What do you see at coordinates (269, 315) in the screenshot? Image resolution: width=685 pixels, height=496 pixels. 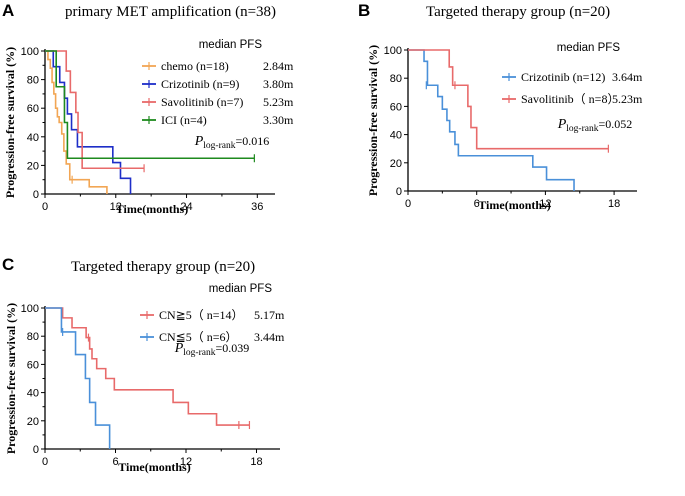 I see `legend-median: 5.17m` at bounding box center [269, 315].